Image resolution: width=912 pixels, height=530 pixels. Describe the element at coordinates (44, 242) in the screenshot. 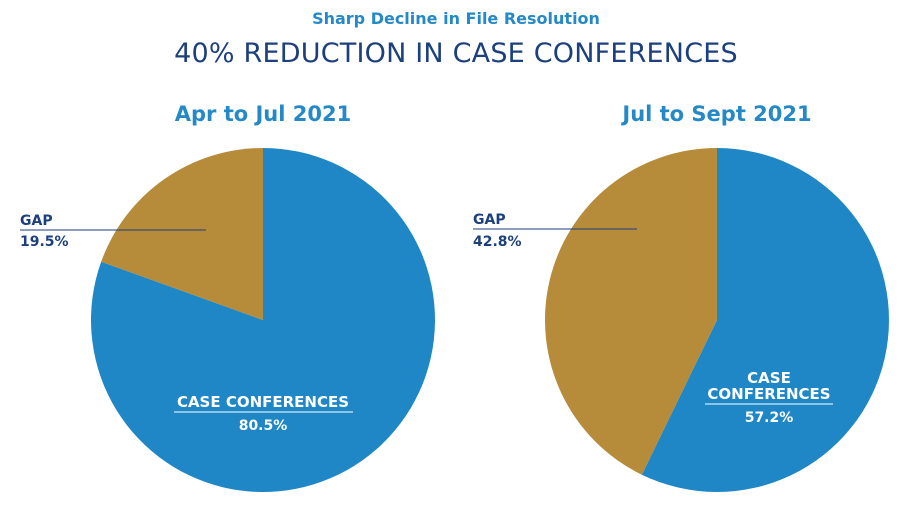

I see `pie-1-gap-value: 19.5%` at that location.